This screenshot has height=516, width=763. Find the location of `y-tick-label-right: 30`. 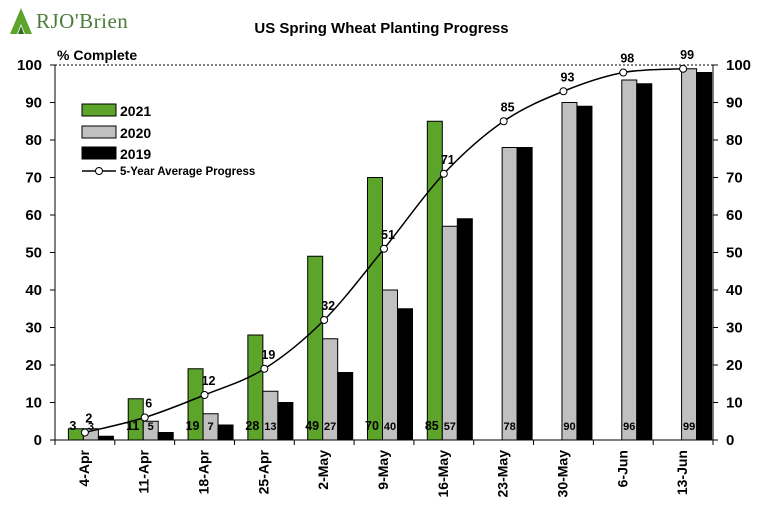

y-tick-label-right: 30 is located at coordinates (734, 328).